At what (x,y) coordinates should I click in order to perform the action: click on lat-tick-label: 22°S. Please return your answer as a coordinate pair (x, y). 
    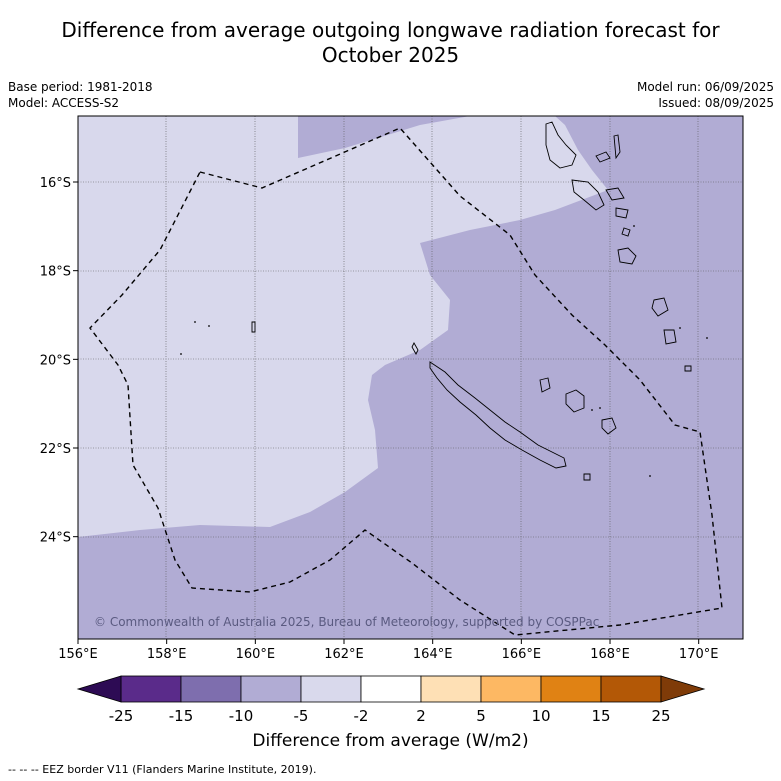
    Looking at the image, I should click on (55, 449).